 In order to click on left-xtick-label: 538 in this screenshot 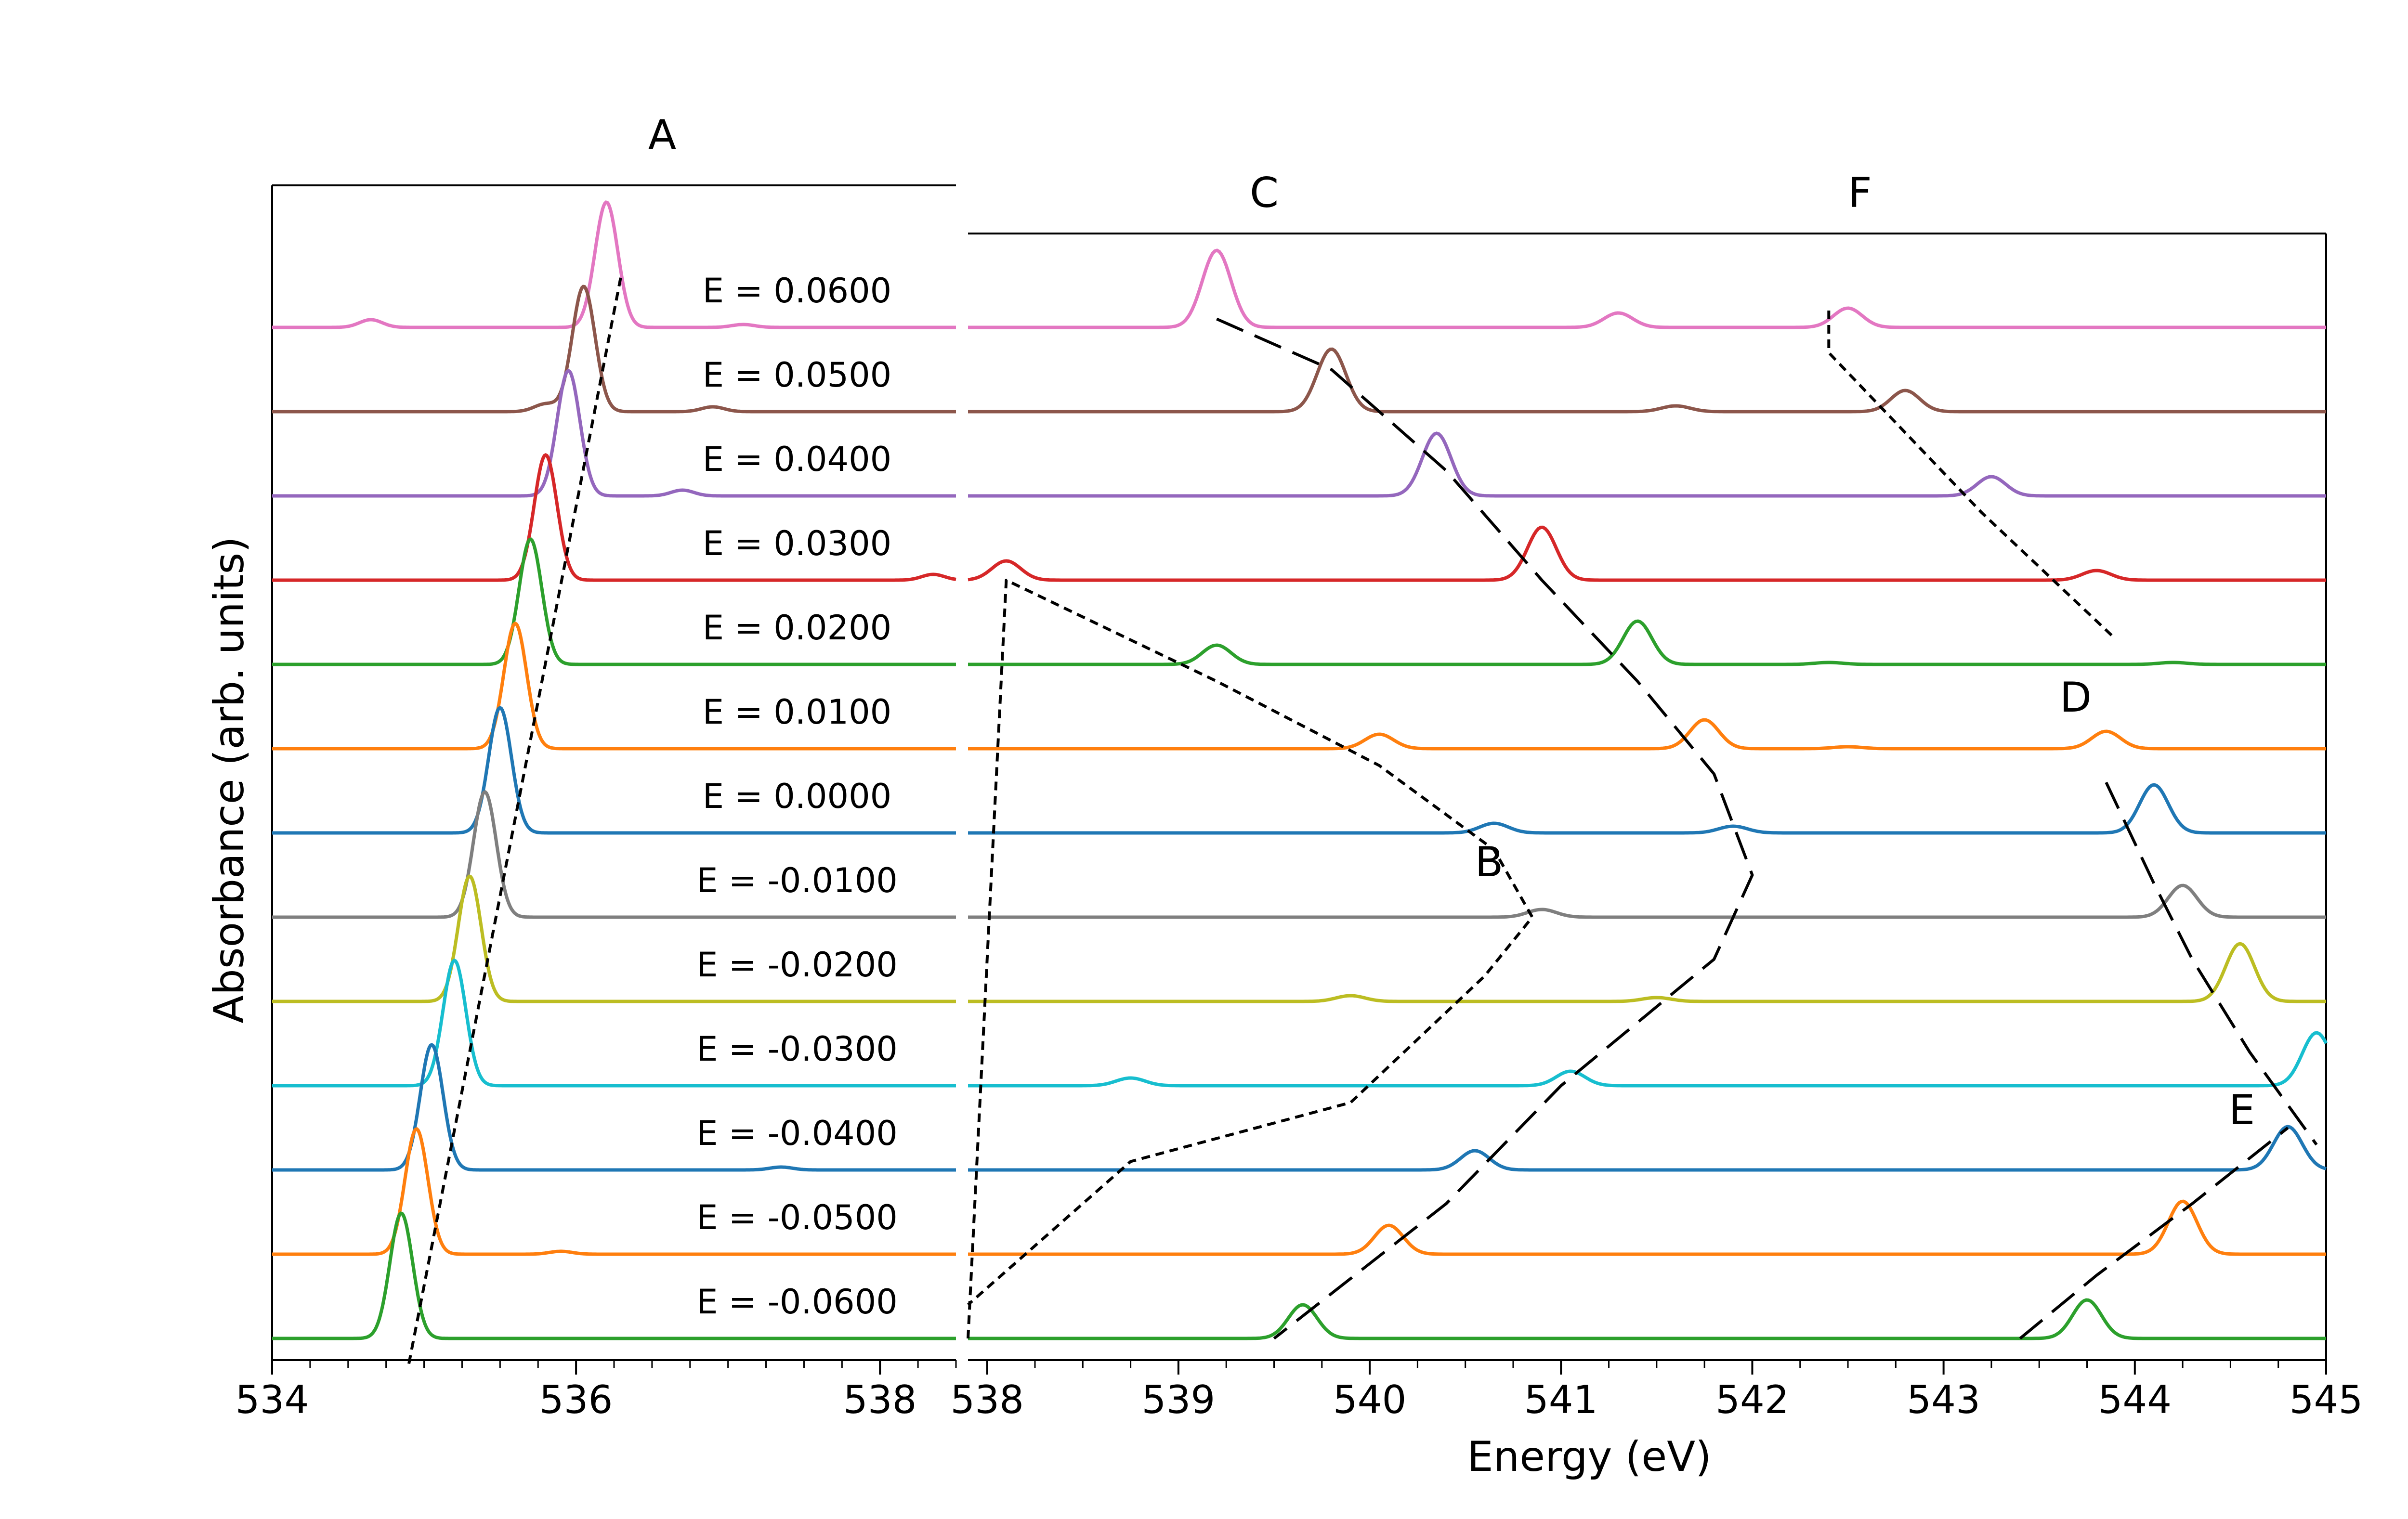, I will do `click(880, 1400)`.